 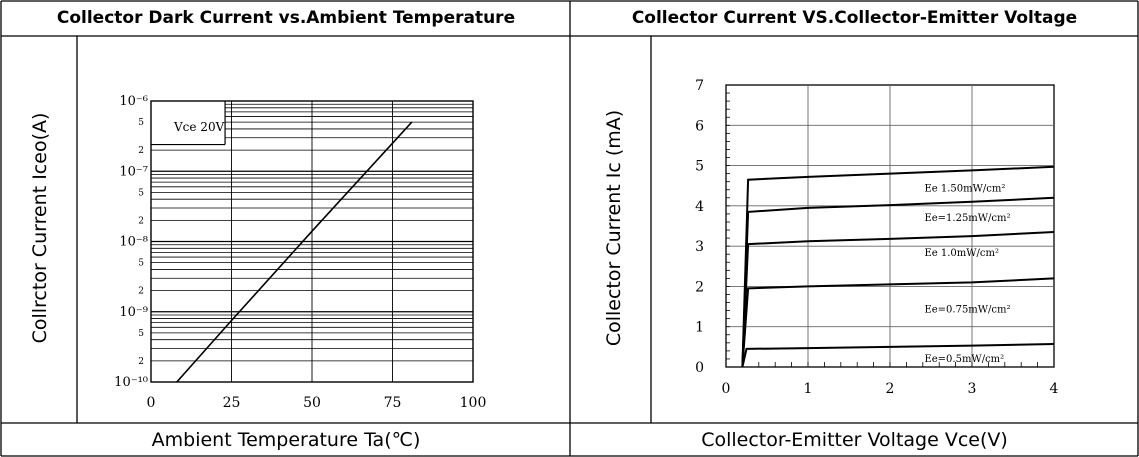 What do you see at coordinates (964, 359) in the screenshot?
I see `irradiance-curve-label: Ee=0.5mW/cm²` at bounding box center [964, 359].